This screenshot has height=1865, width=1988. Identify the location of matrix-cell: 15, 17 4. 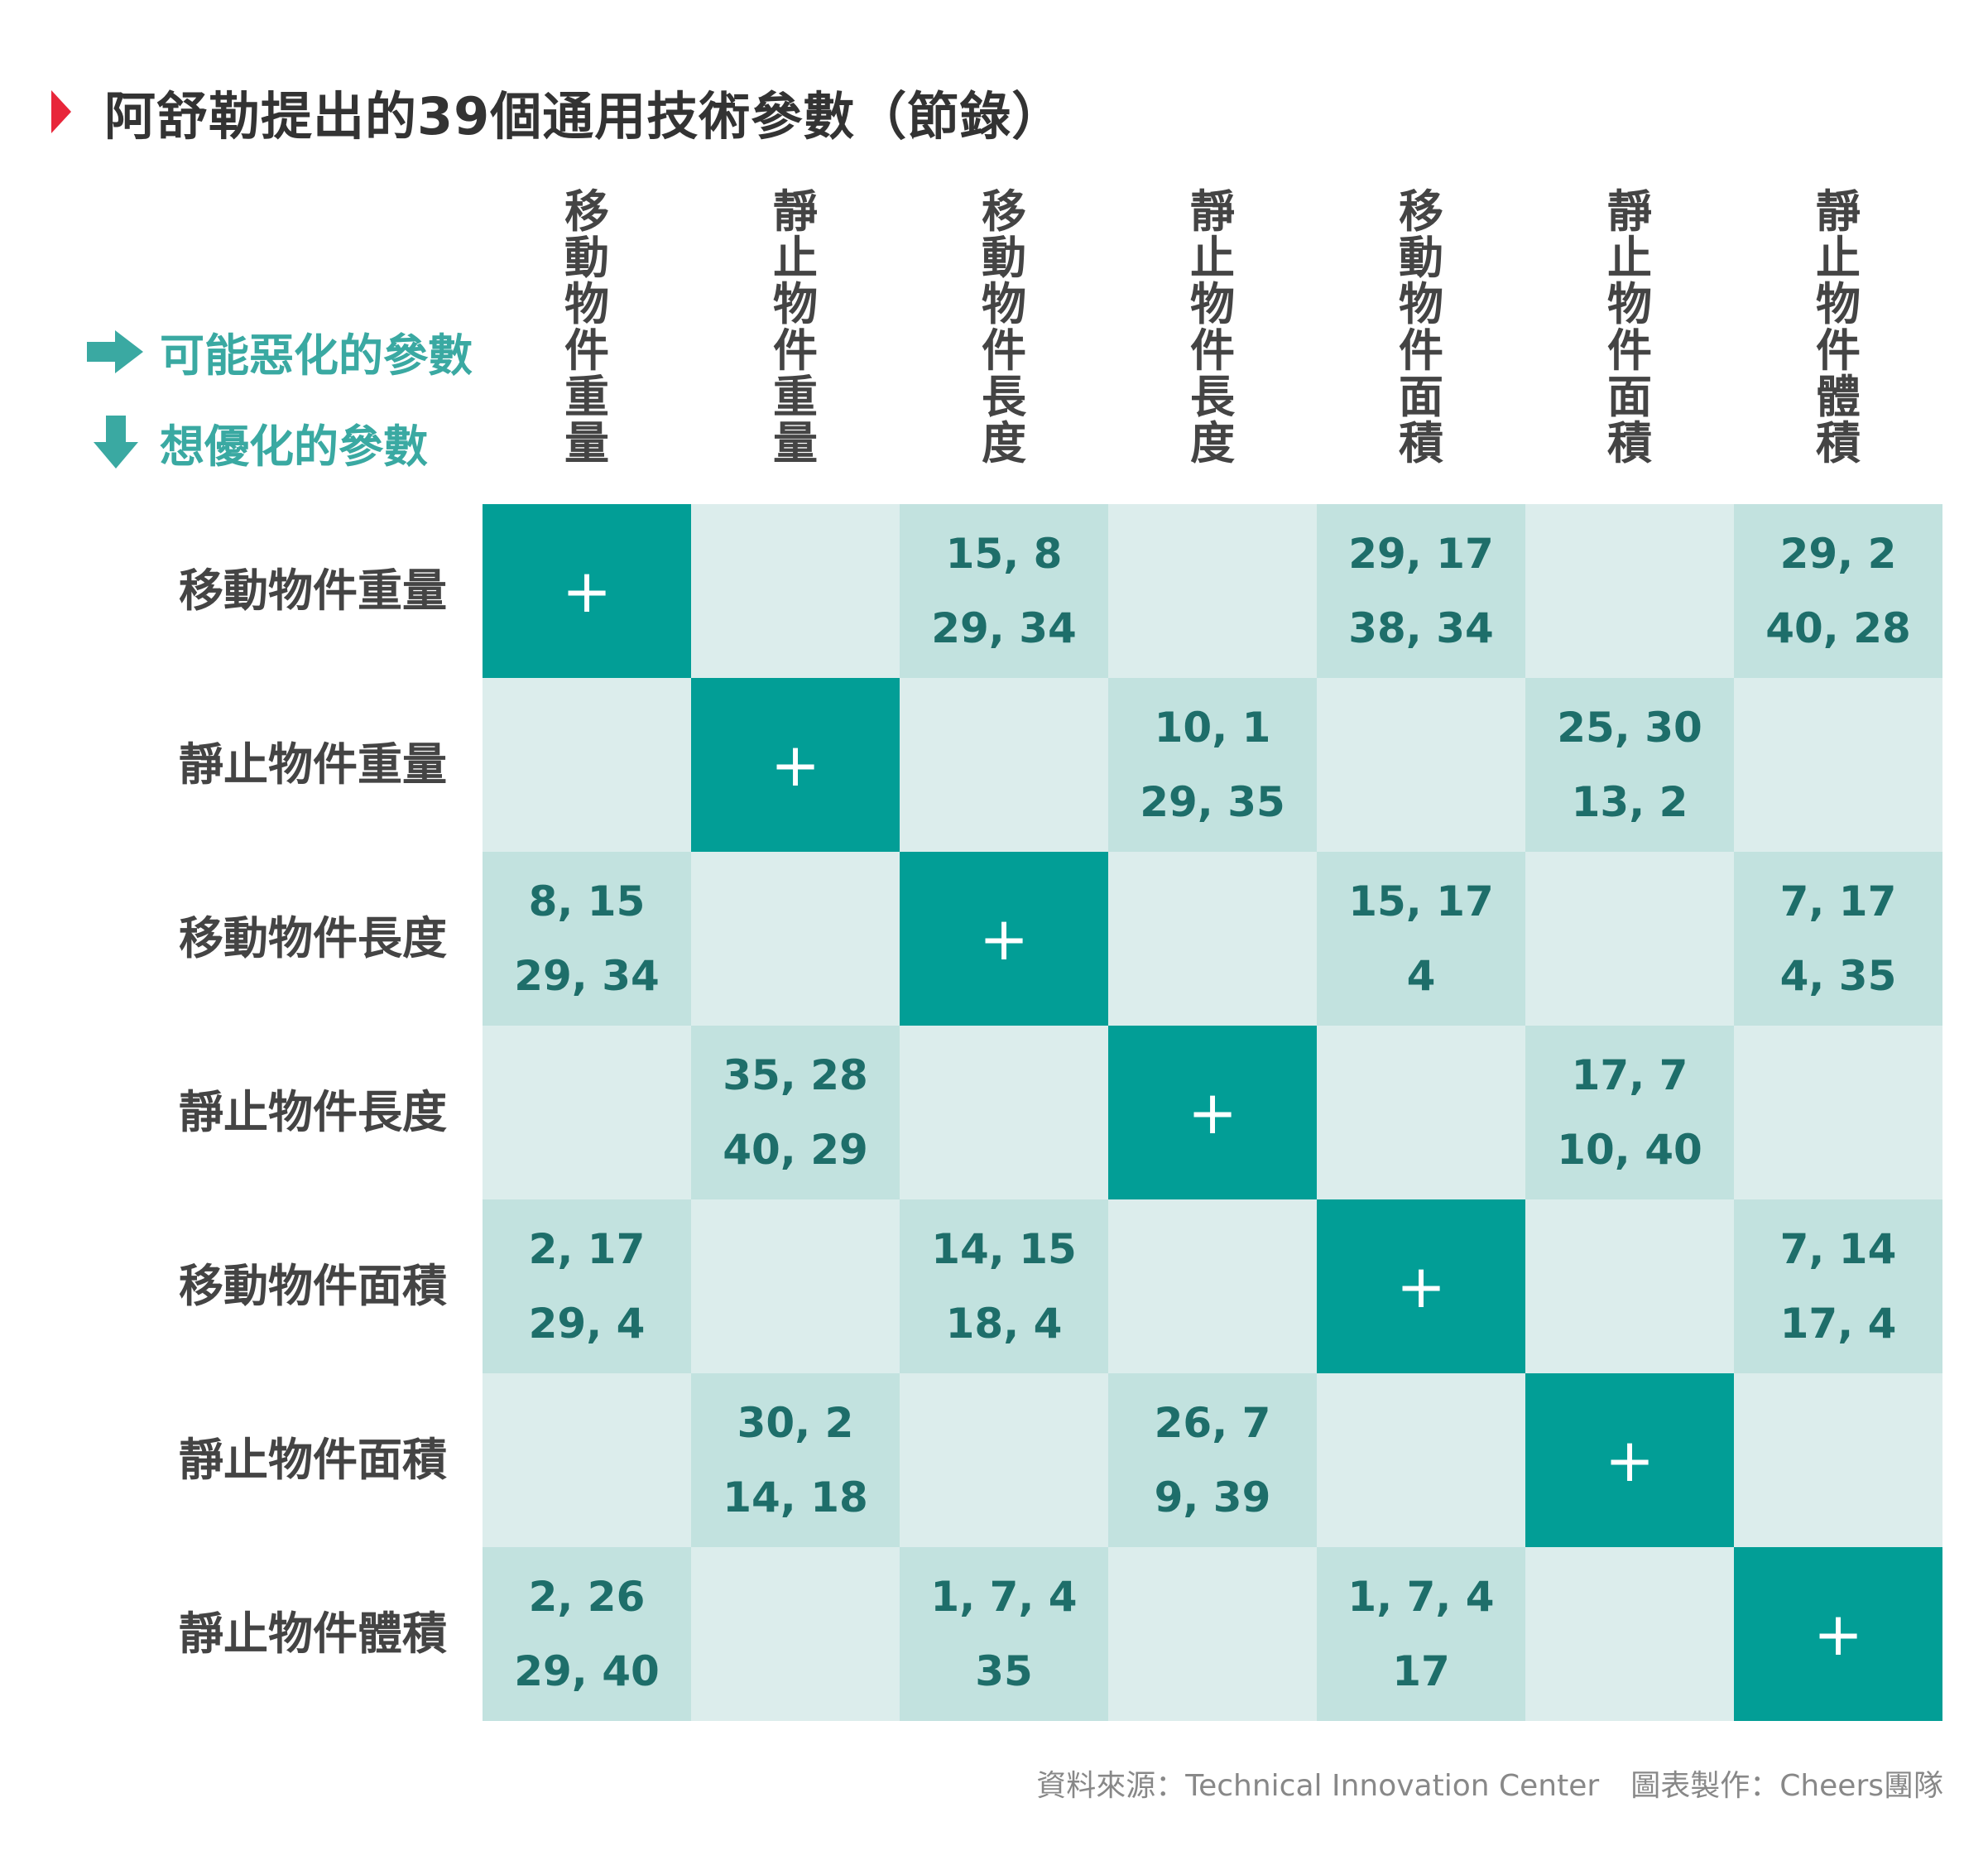
(1421, 939).